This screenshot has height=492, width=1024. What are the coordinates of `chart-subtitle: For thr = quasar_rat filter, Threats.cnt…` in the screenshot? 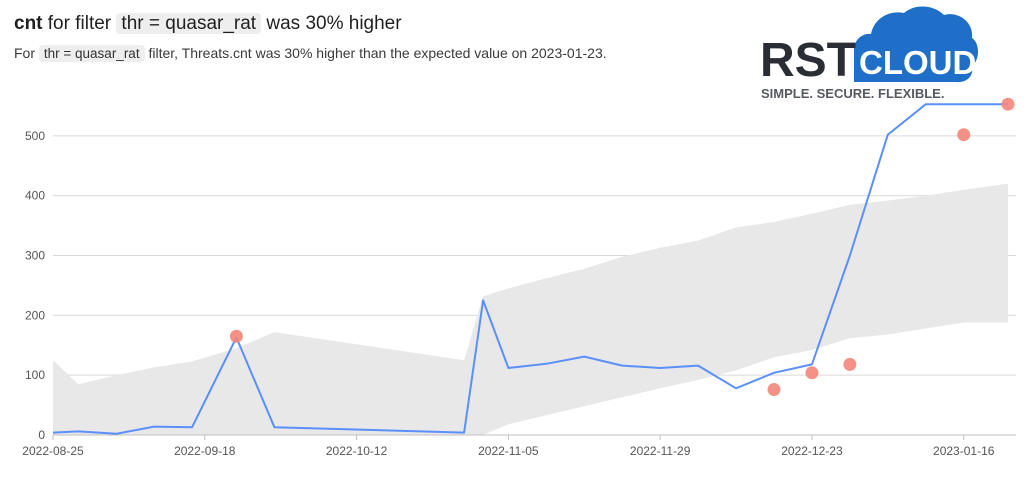 It's located at (310, 53).